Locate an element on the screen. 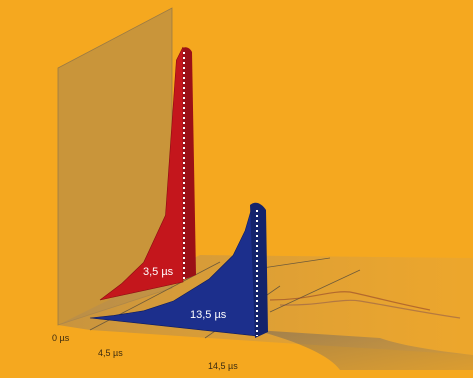 The image size is (473, 378). series-blue-label: 13,5 µs is located at coordinates (208, 315).